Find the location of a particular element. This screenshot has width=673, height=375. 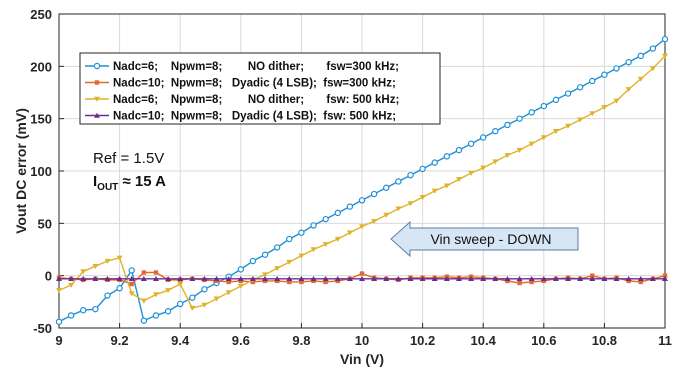

sweep-arrow-label: Vin sweep - DOWN is located at coordinates (490, 239).